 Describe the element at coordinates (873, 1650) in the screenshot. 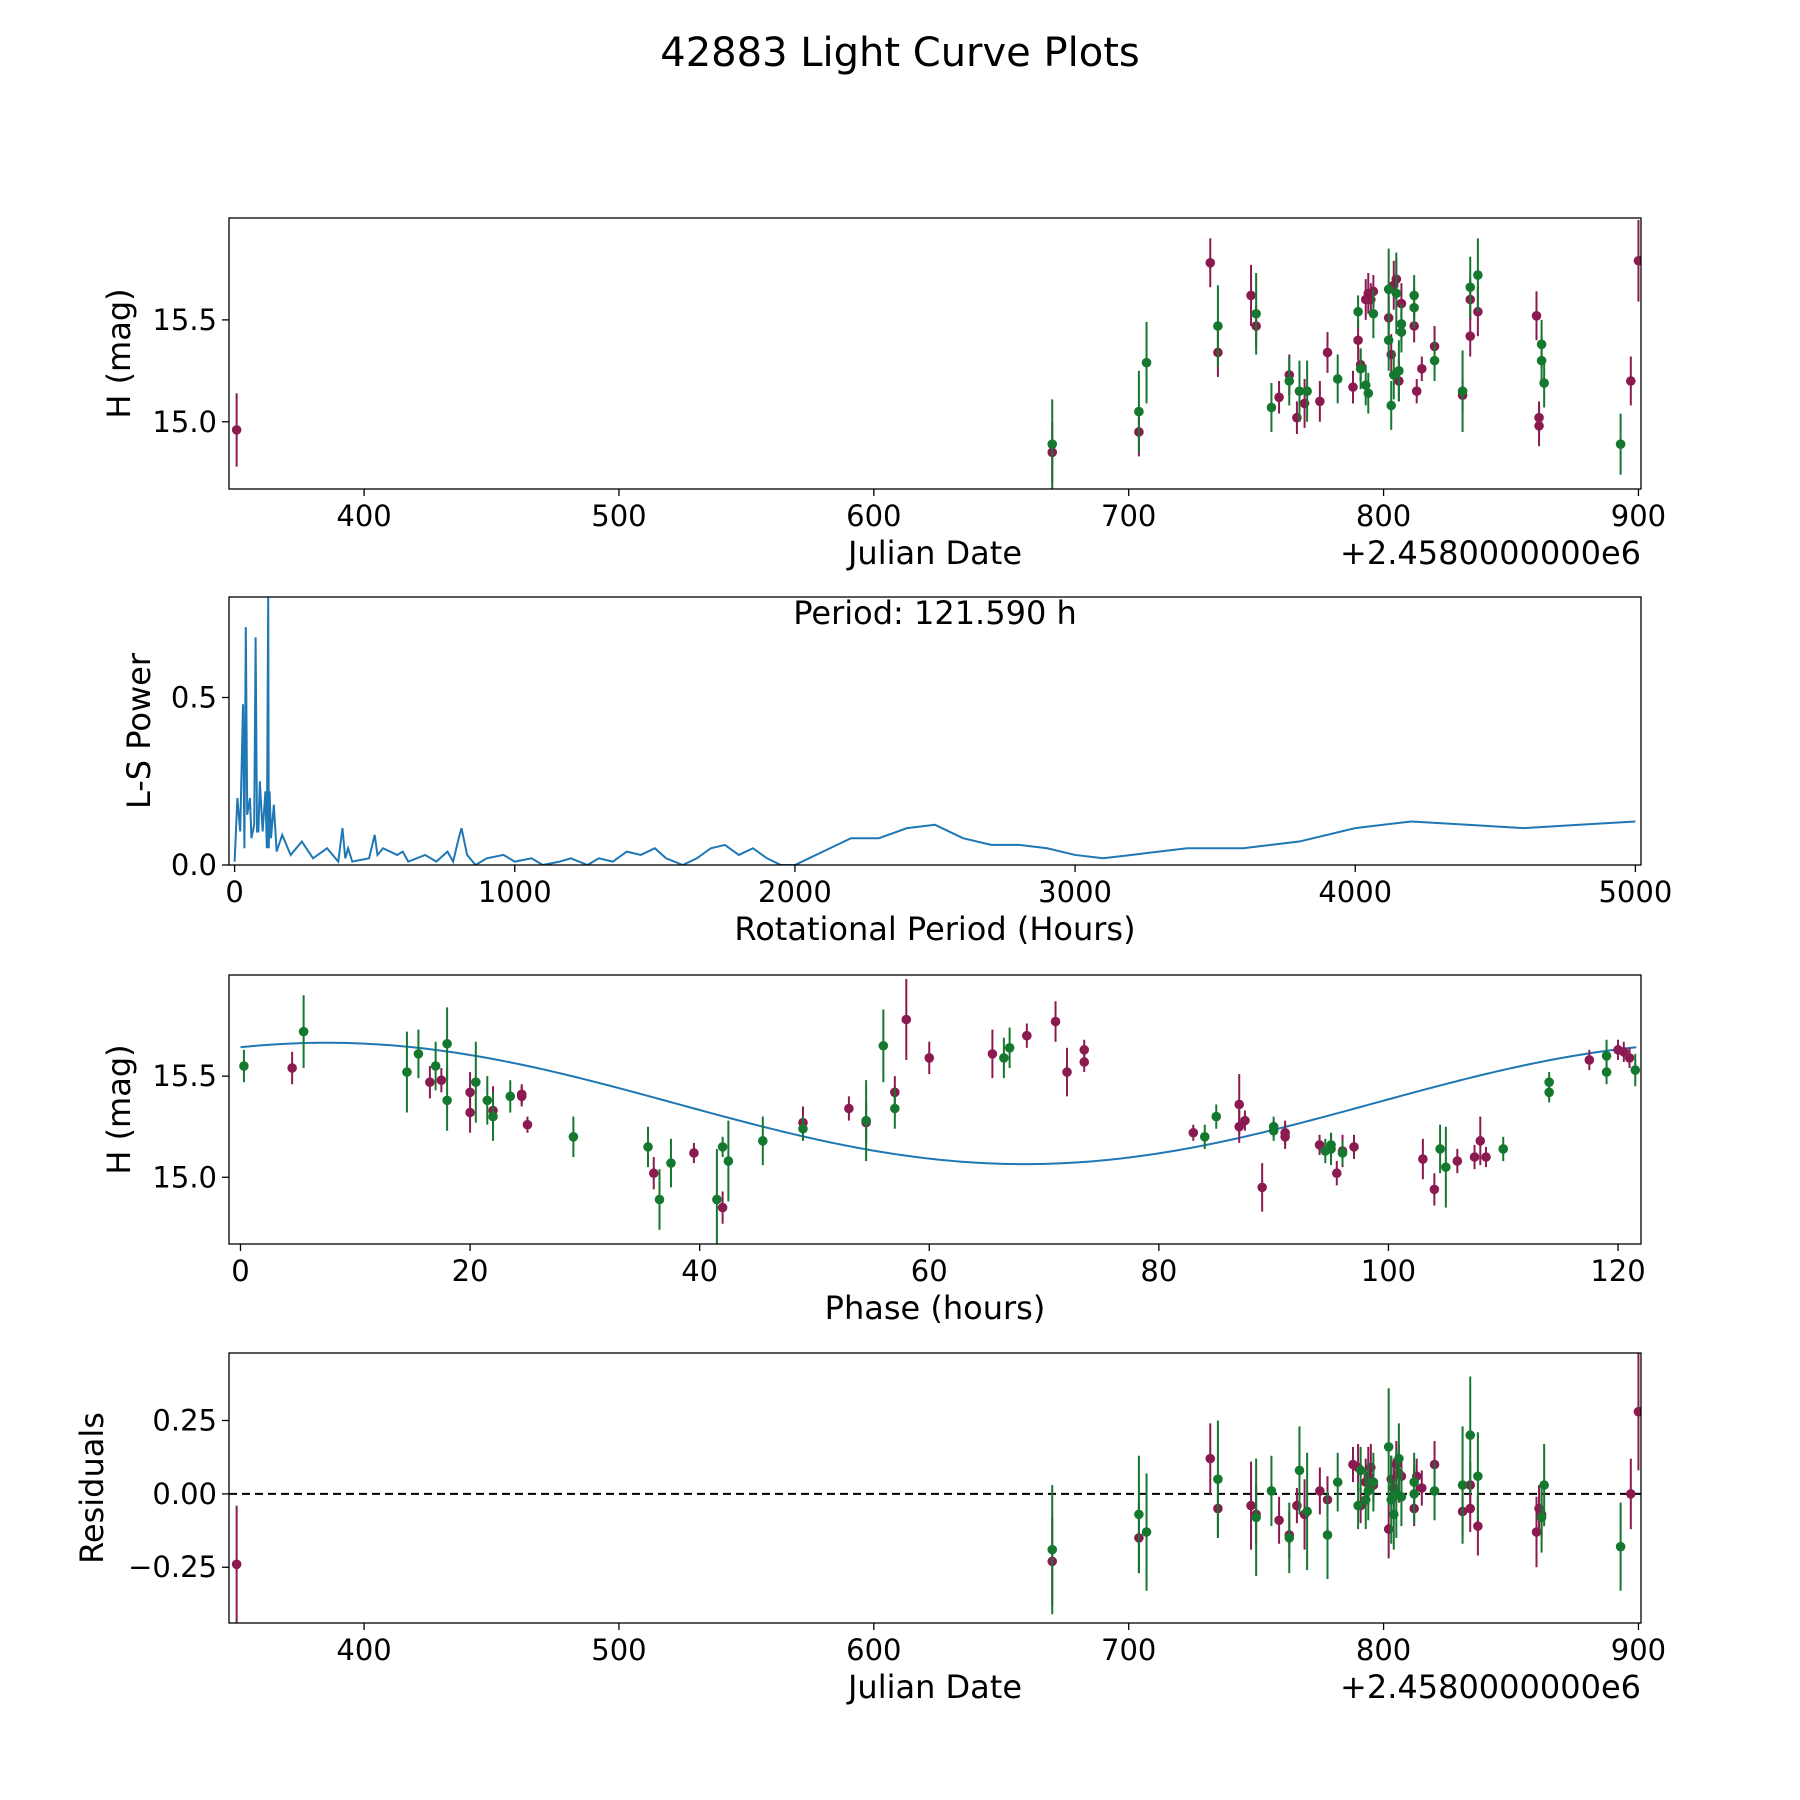

I see `x-tick-label: 600` at that location.